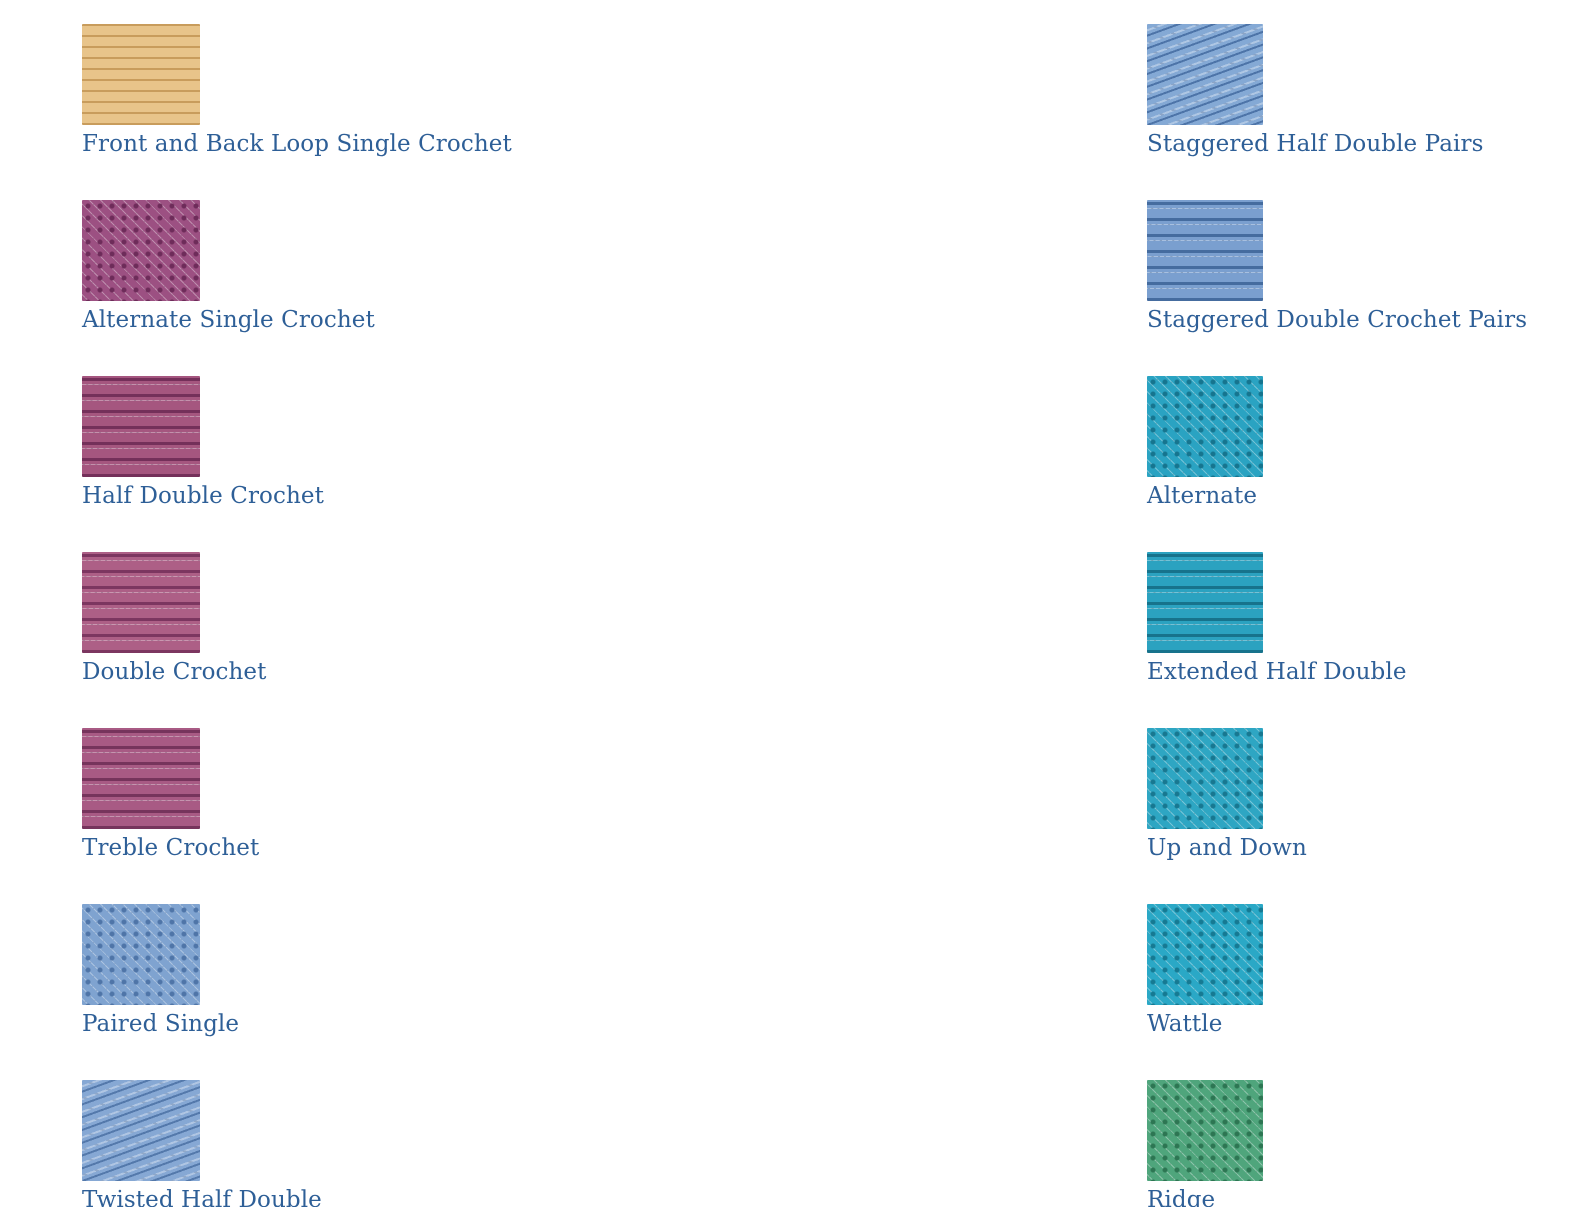  What do you see at coordinates (1337, 1143) in the screenshot?
I see `stitch-link: Ridge` at bounding box center [1337, 1143].